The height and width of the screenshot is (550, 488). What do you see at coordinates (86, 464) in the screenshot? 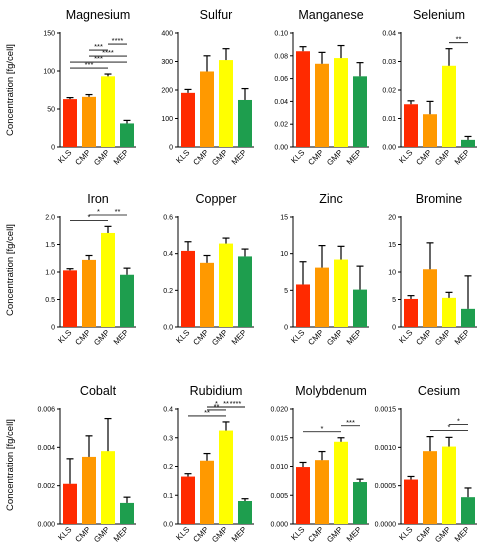
I see `panel-cobalt: Cobalt 0.000 0.002 0.004 0.006 KLS CMP GMP MEP` at bounding box center [86, 464].